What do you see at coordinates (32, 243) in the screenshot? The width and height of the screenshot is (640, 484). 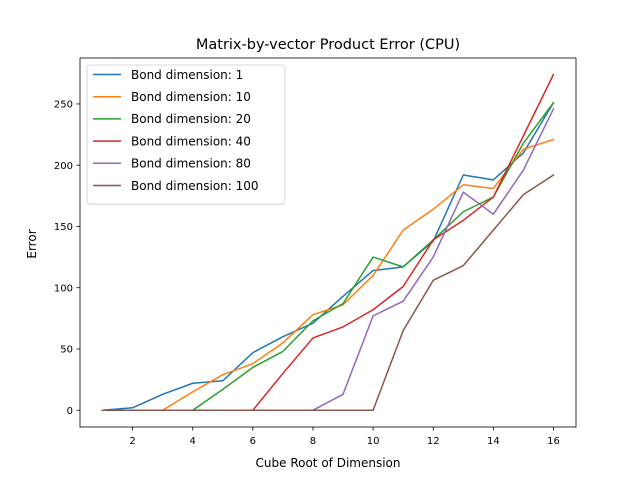 I see `y-axis-label: Error` at bounding box center [32, 243].